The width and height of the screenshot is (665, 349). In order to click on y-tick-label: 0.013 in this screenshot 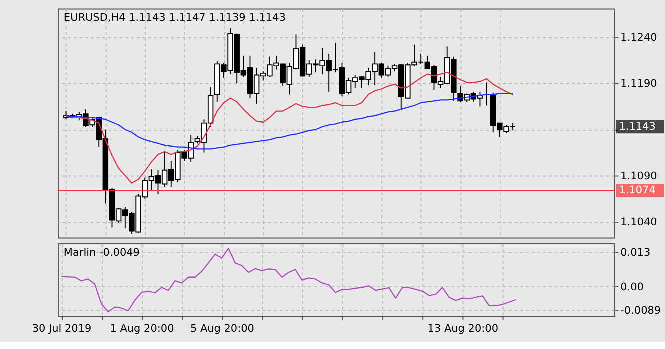, I will do `click(635, 252)`.